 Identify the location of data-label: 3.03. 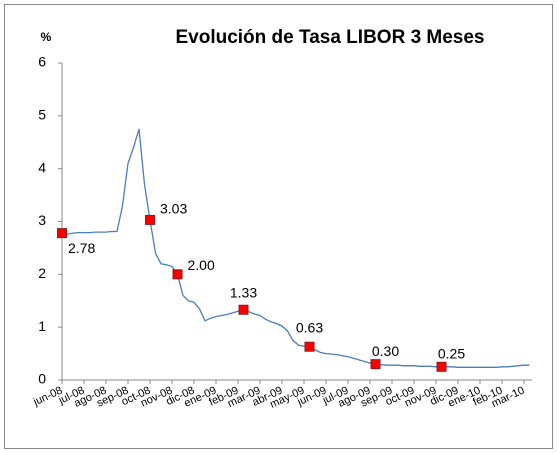
(173, 209).